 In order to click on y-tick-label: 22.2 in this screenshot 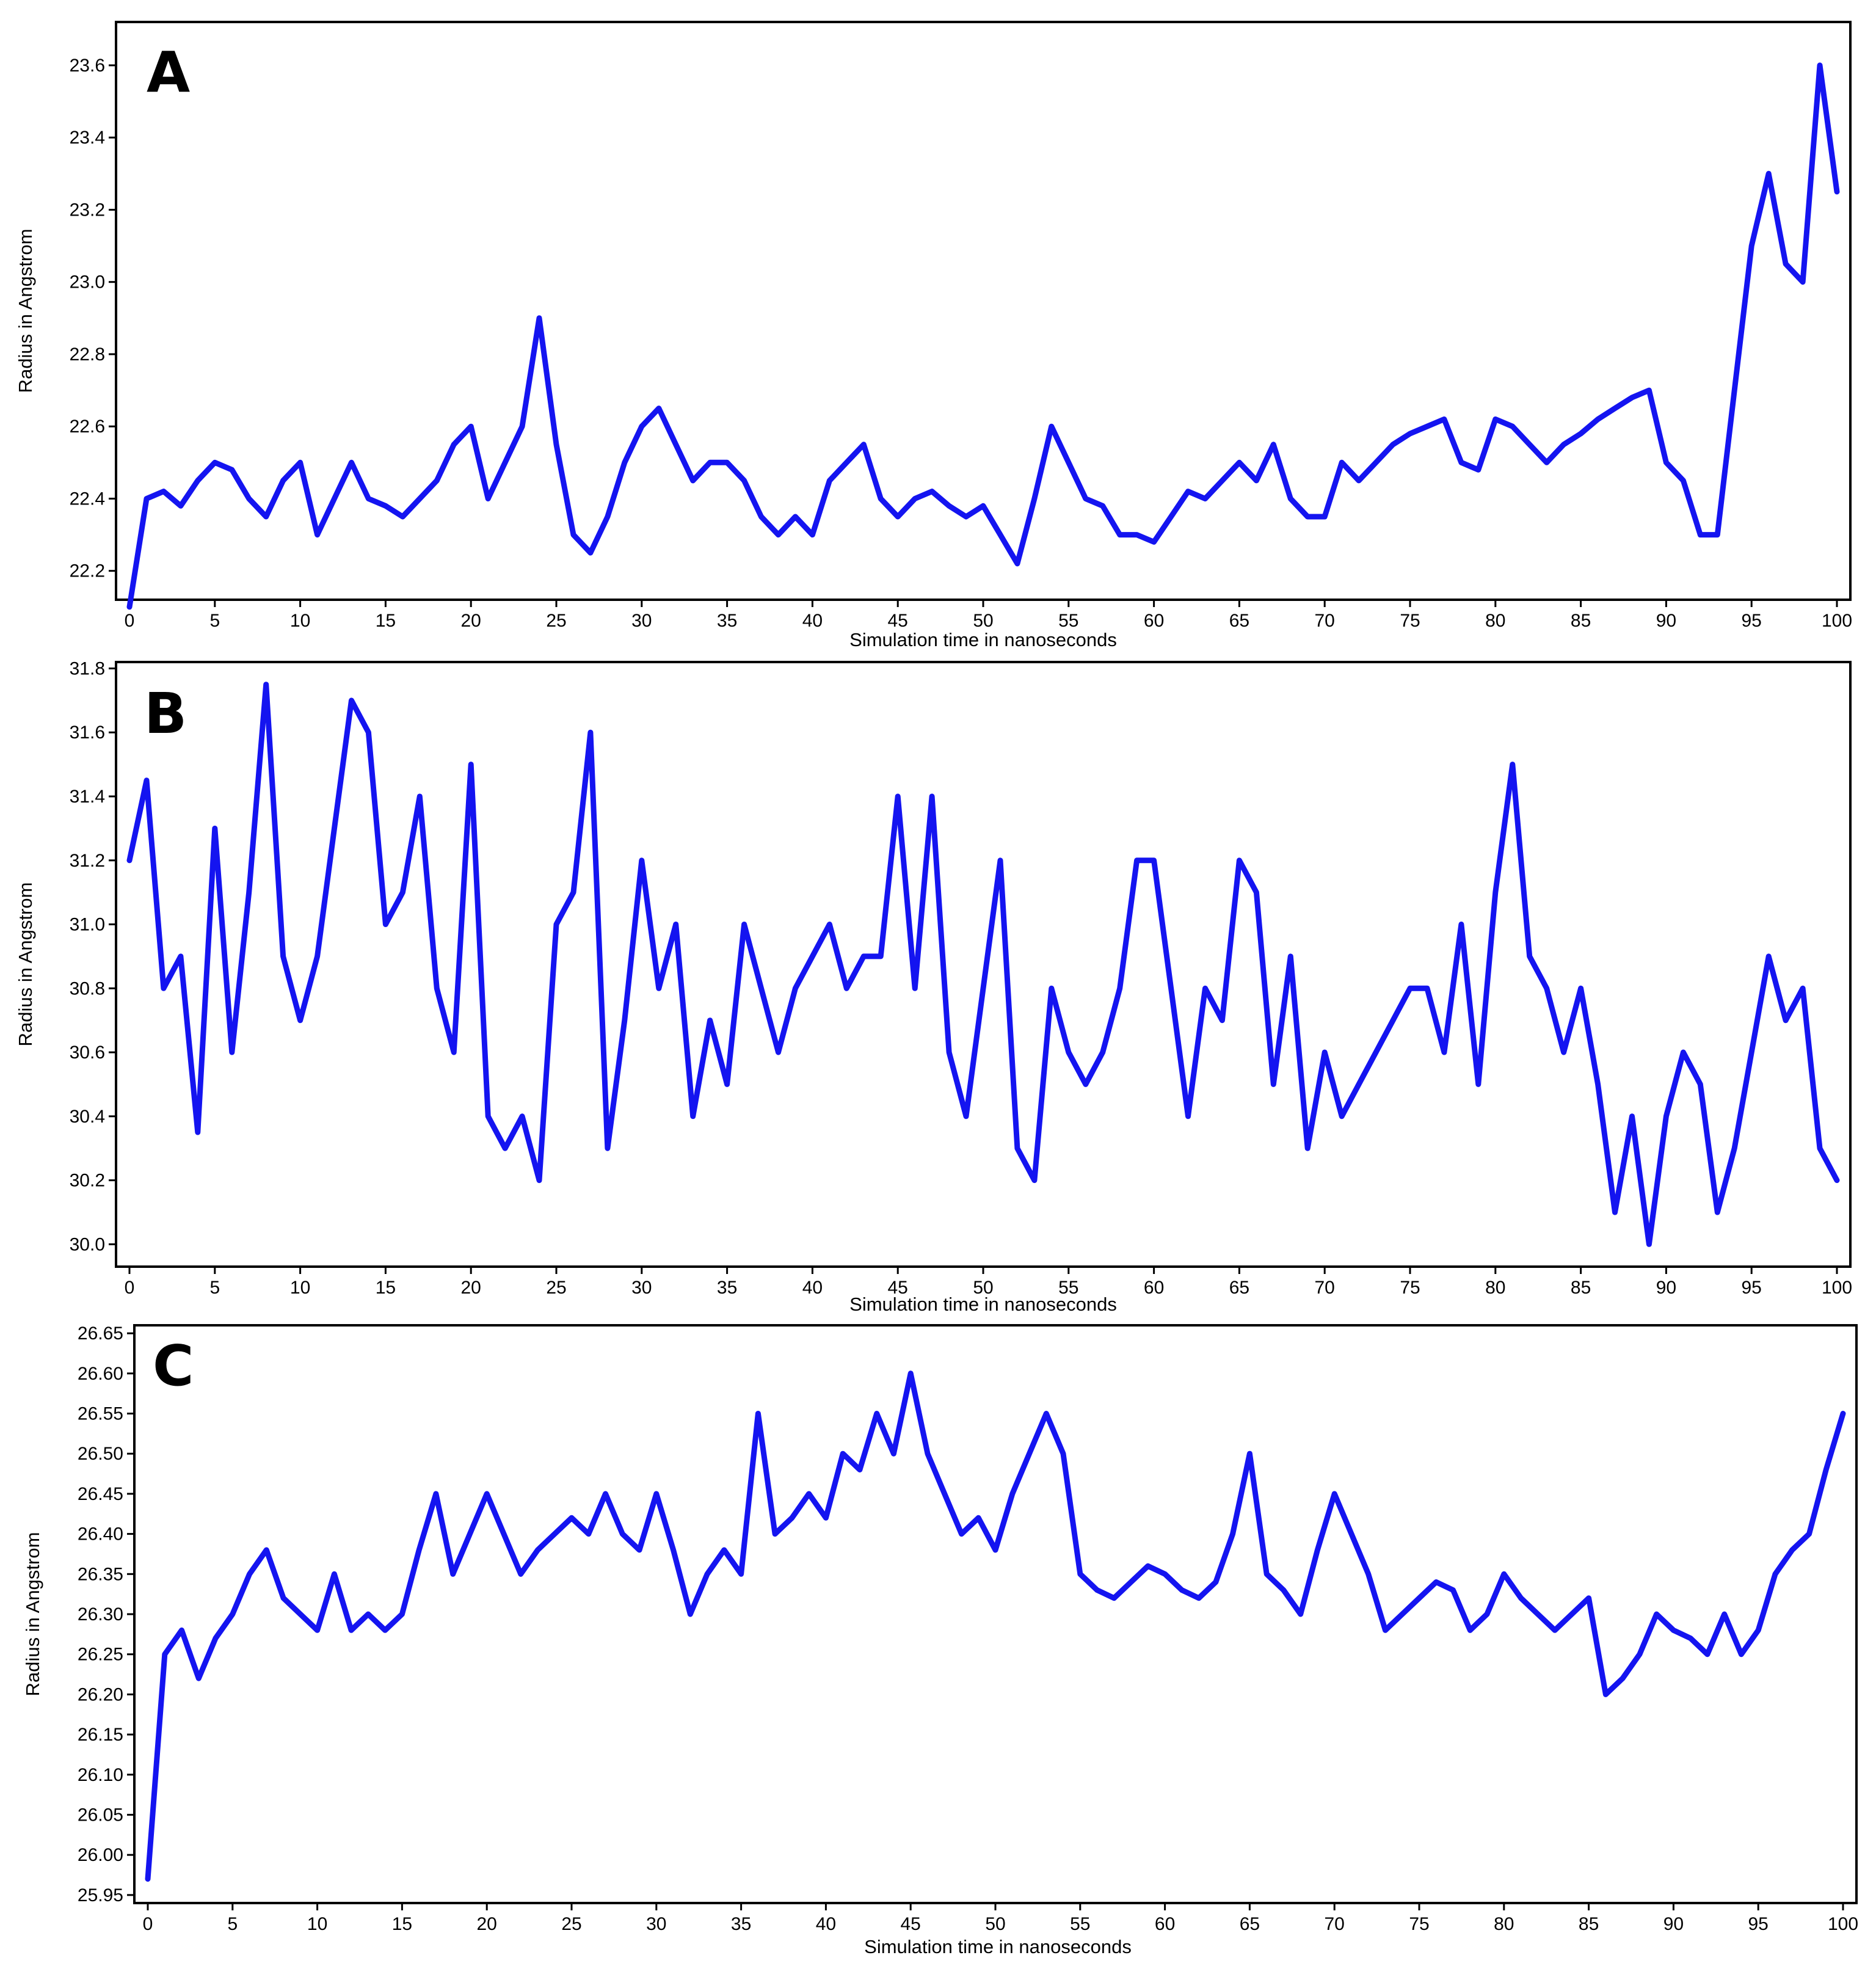, I will do `click(87, 571)`.